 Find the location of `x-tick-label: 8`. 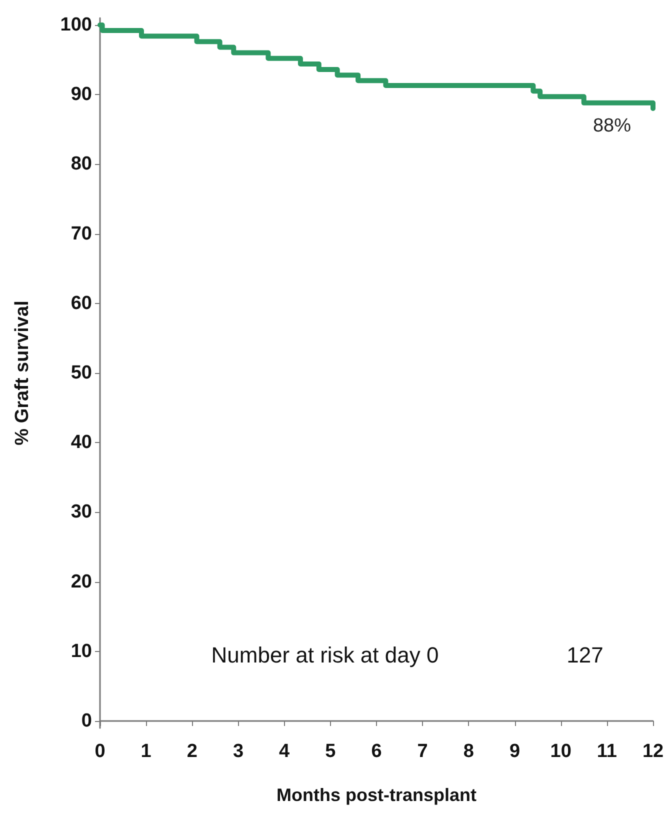

x-tick-label: 8 is located at coordinates (468, 751).